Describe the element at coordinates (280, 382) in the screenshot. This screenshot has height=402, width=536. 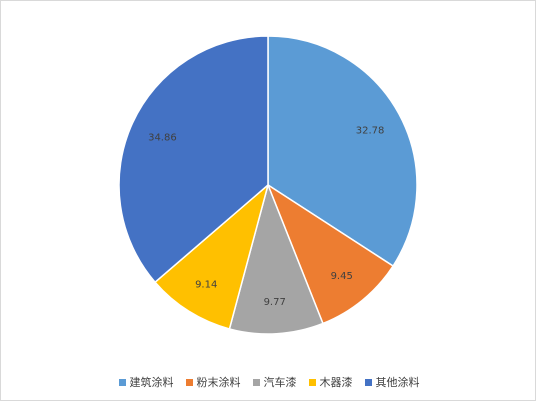
I see `legend-label: 汽车漆` at that location.